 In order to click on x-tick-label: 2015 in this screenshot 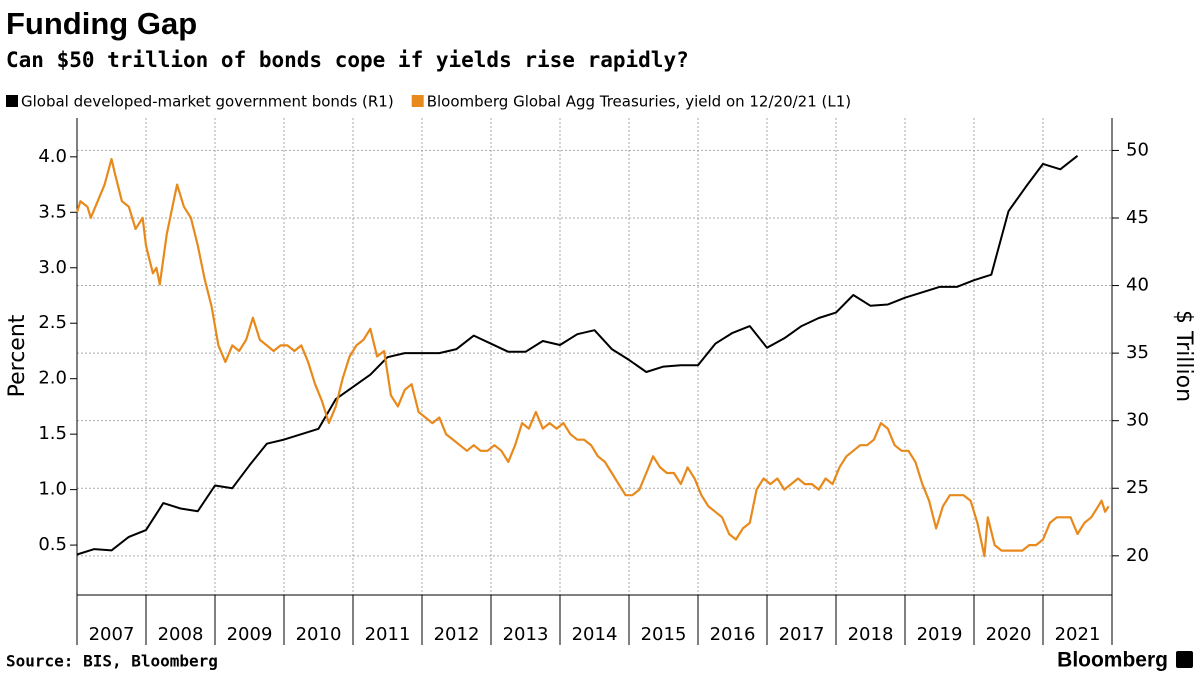, I will do `click(664, 634)`.